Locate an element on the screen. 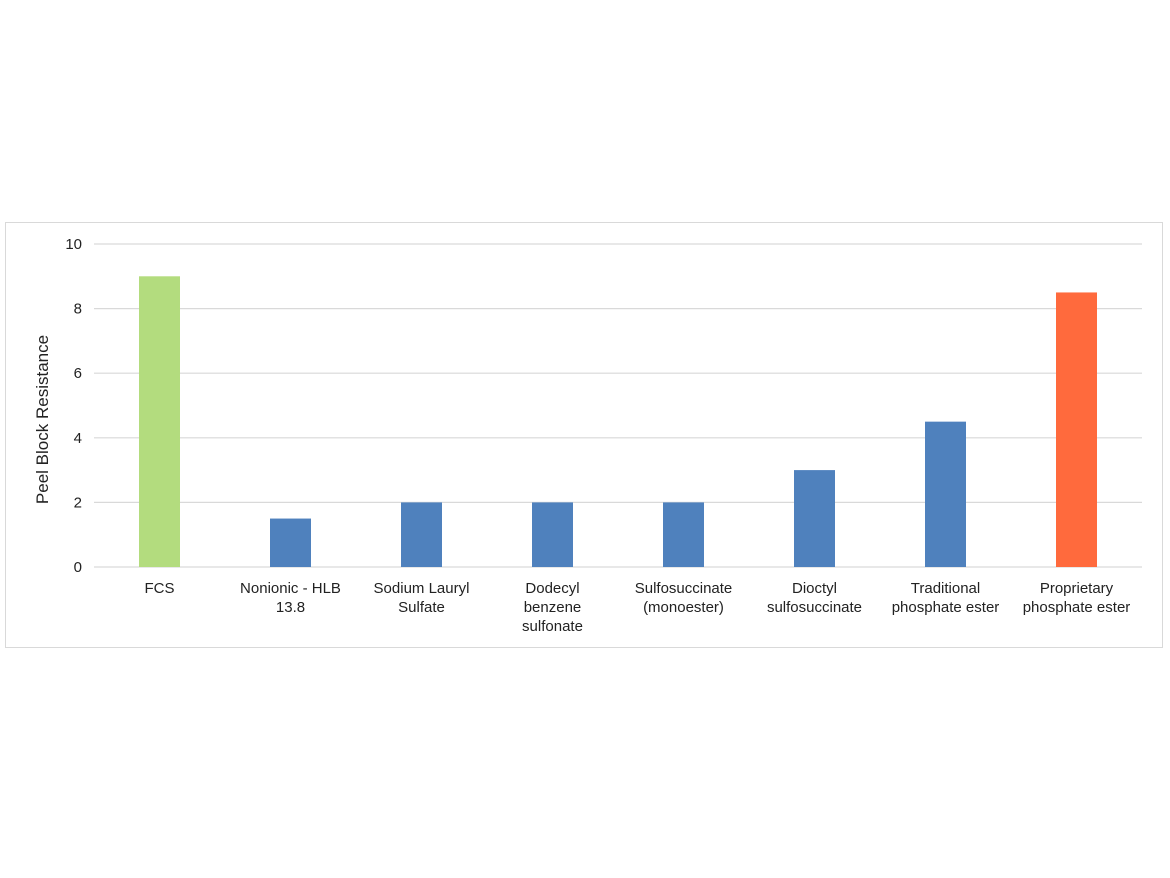  category-label: Nonionic - HLB 13.8 is located at coordinates (290, 598).